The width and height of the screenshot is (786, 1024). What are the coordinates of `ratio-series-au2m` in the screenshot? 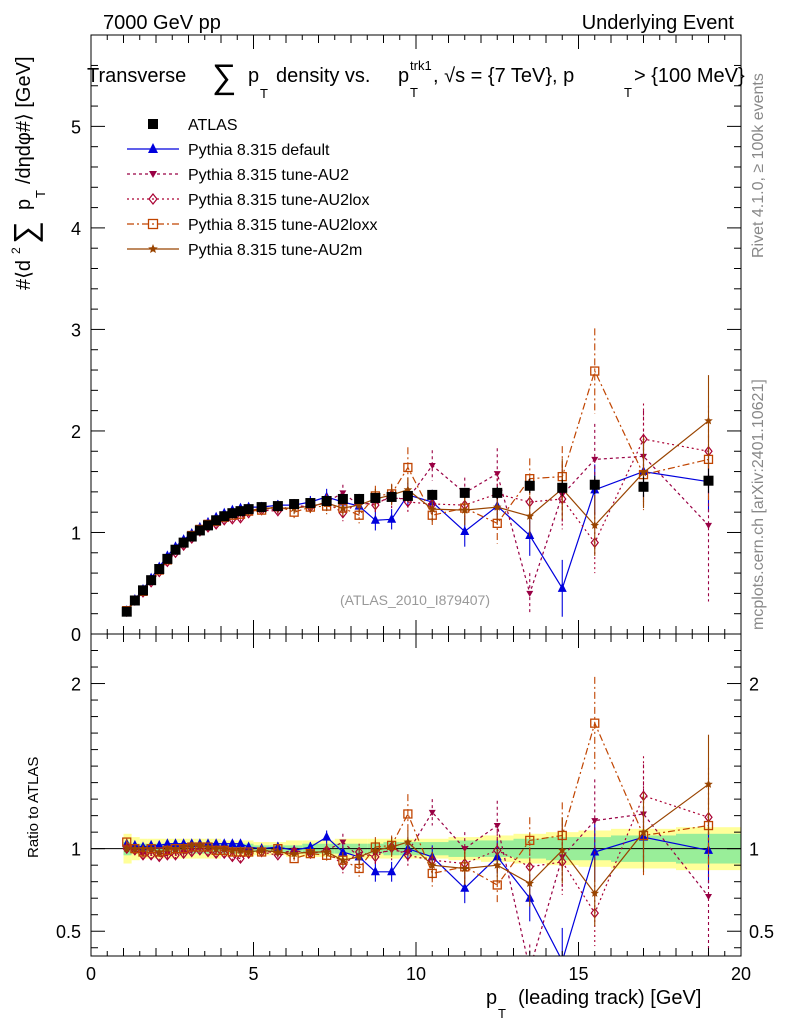 It's located at (417, 830).